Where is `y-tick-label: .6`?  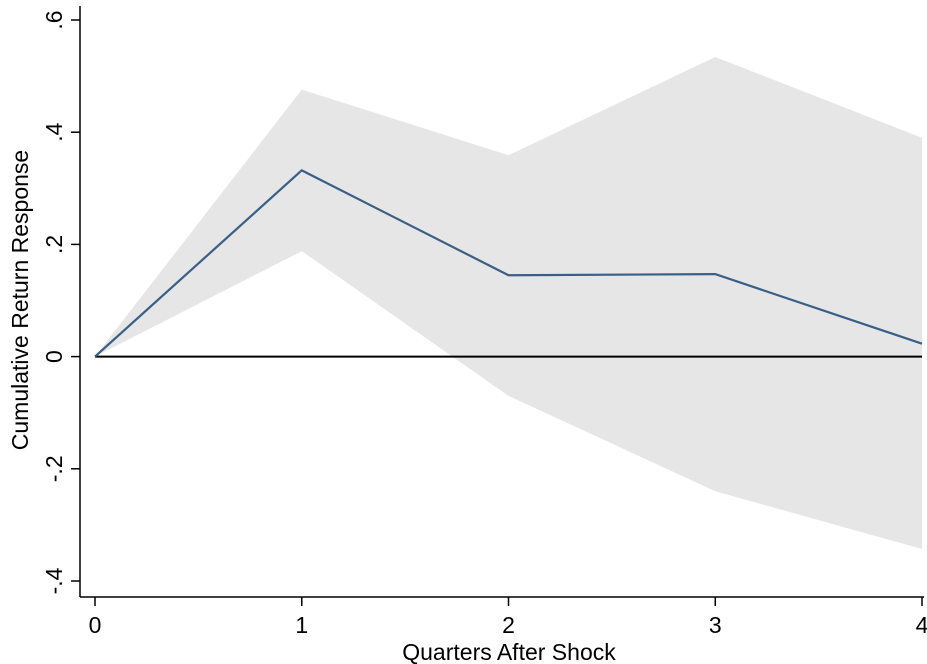 y-tick-label: .6 is located at coordinates (54, 19).